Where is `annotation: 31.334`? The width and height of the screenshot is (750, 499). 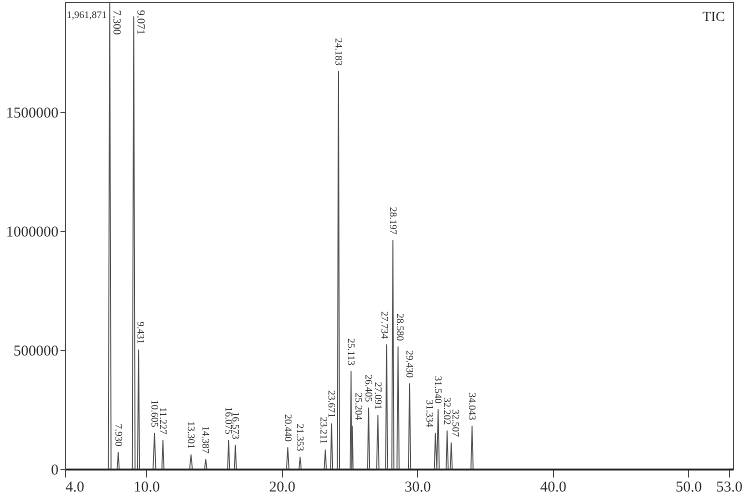
annotation: 31.334 is located at coordinates (428, 414).